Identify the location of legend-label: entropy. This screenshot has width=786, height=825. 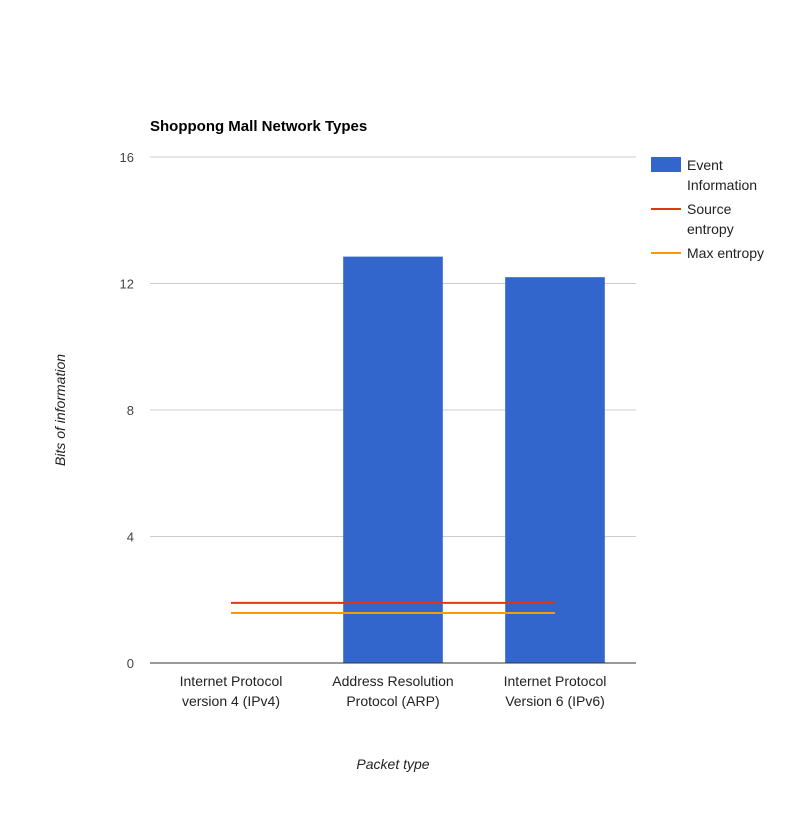
(710, 229).